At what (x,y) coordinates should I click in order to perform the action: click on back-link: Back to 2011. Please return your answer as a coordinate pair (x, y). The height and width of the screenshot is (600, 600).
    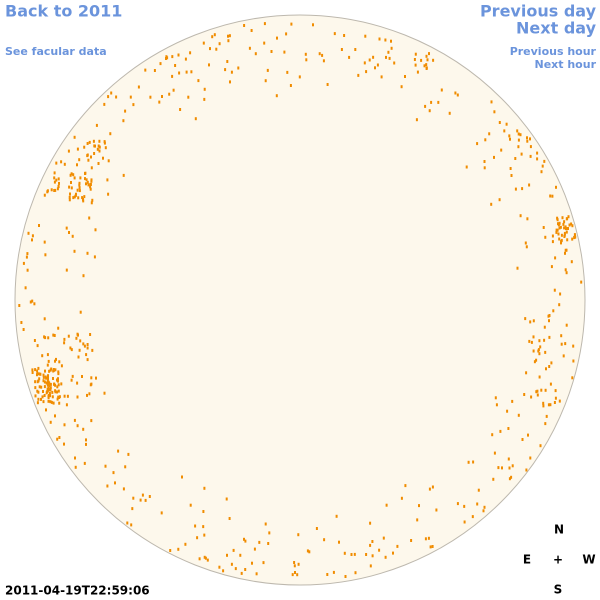
    Looking at the image, I should click on (63, 11).